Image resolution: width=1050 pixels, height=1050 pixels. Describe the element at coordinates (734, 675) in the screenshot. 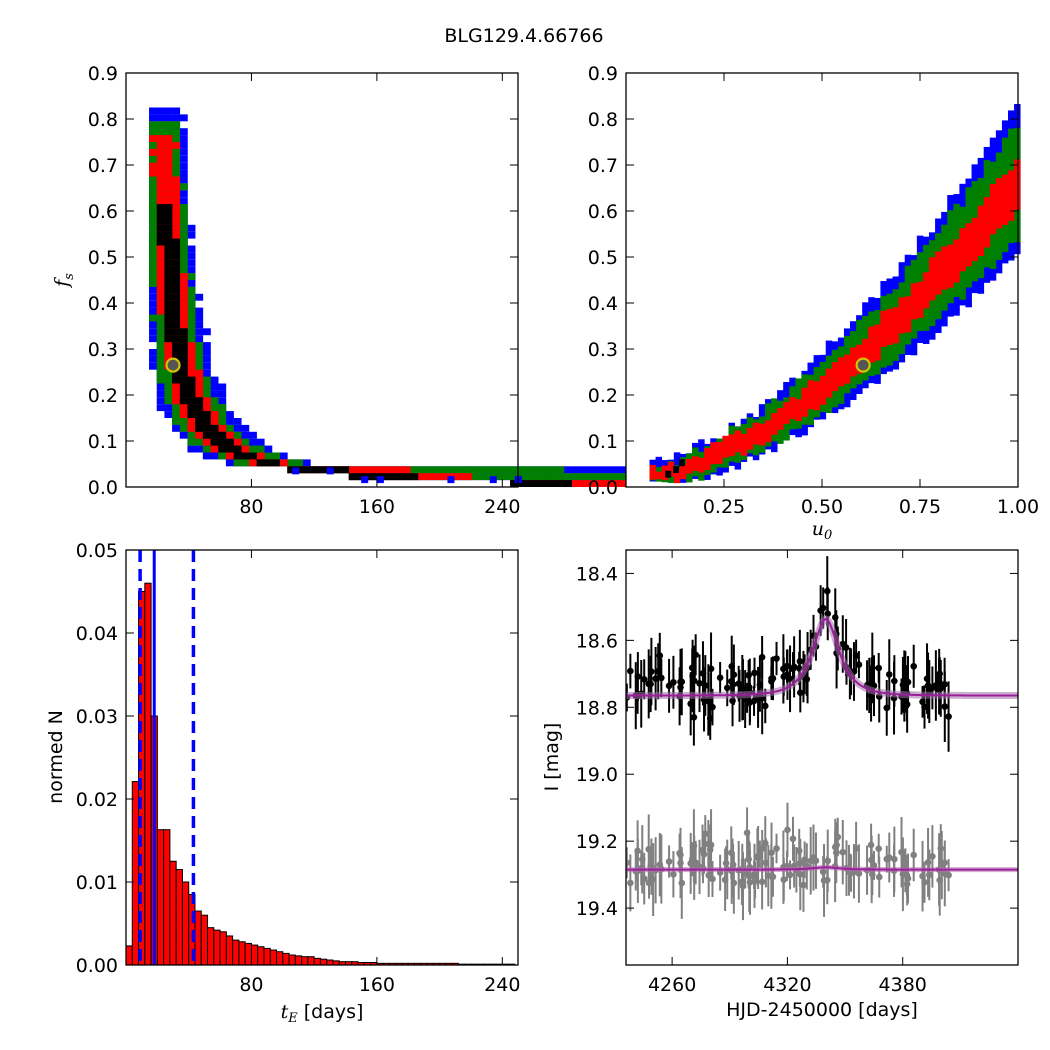

I see `data-point-main` at that location.